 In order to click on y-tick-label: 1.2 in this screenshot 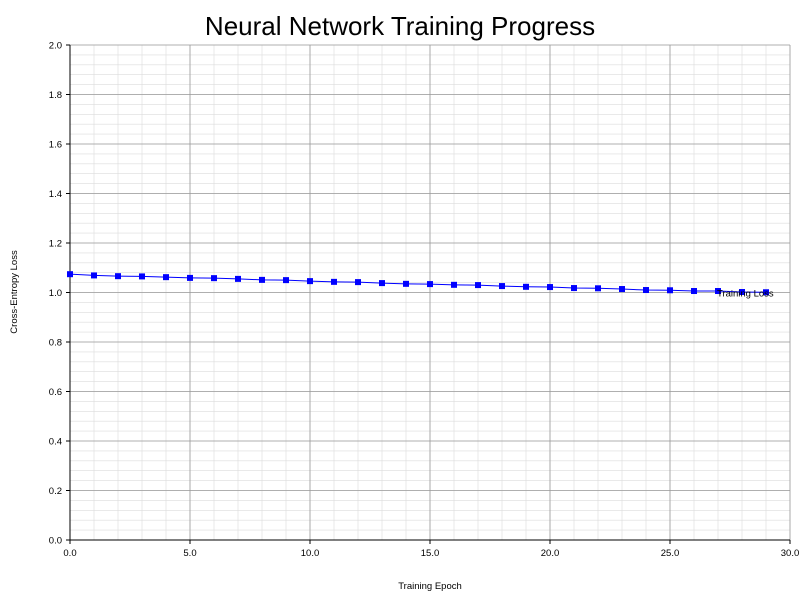, I will do `click(55, 244)`.